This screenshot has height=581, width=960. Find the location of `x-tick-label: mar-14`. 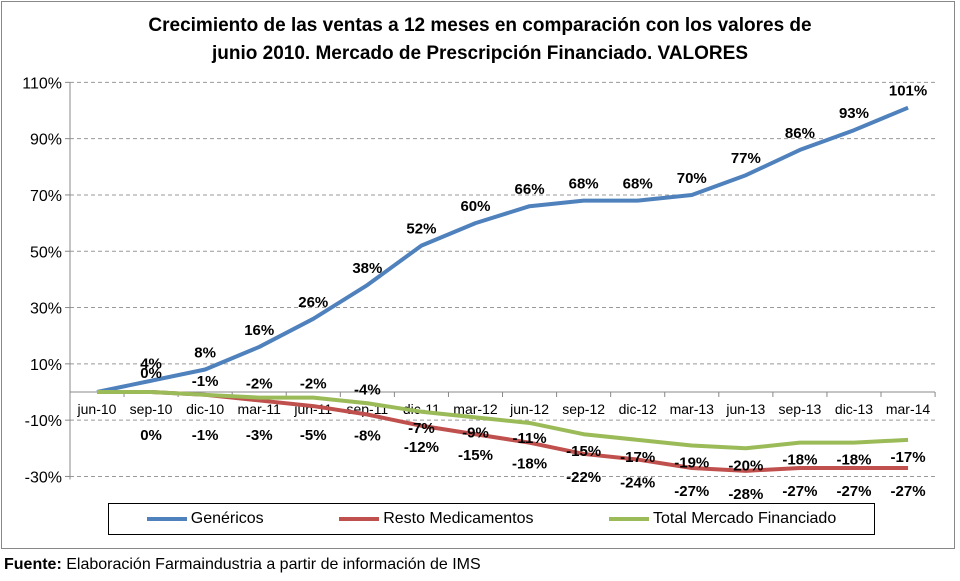

x-tick-label: mar-14 is located at coordinates (908, 409).